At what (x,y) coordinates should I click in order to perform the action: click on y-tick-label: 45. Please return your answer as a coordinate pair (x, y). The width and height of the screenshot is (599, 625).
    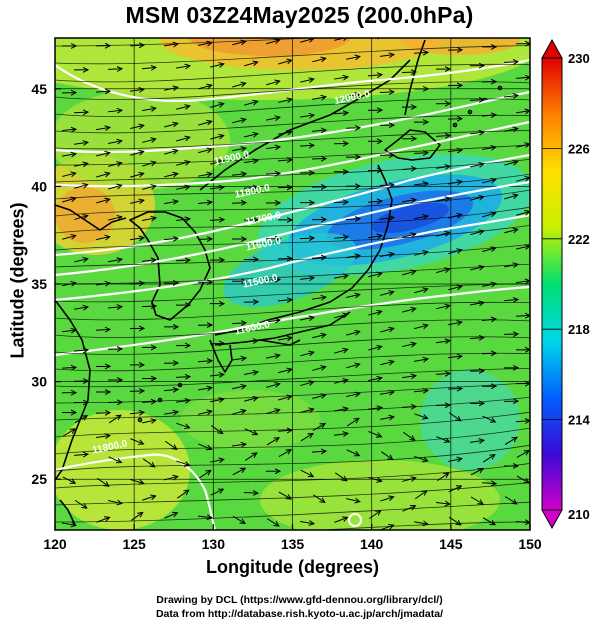
    Looking at the image, I should click on (39, 89).